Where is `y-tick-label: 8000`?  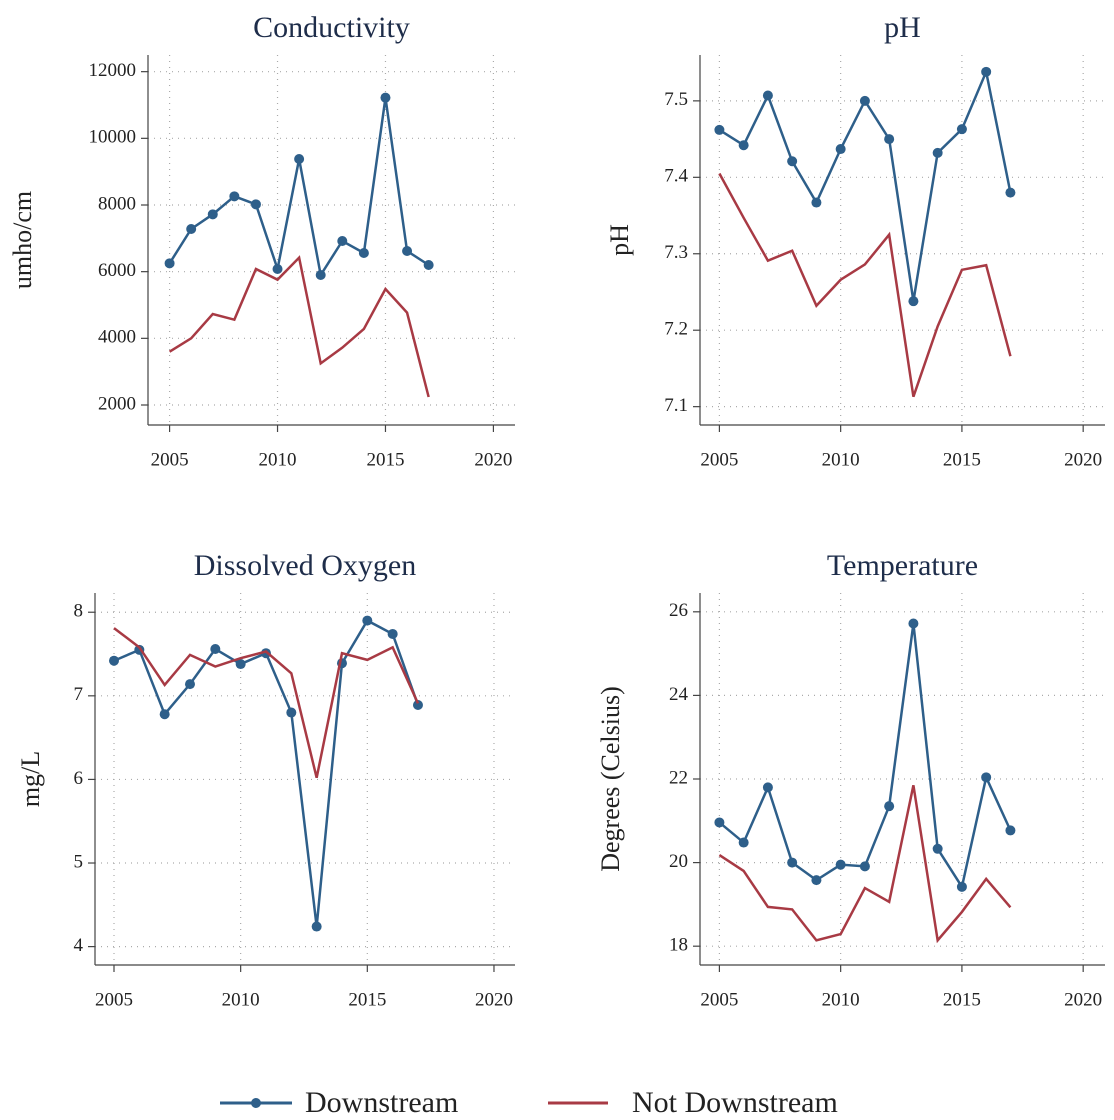
y-tick-label: 8000 is located at coordinates (117, 203).